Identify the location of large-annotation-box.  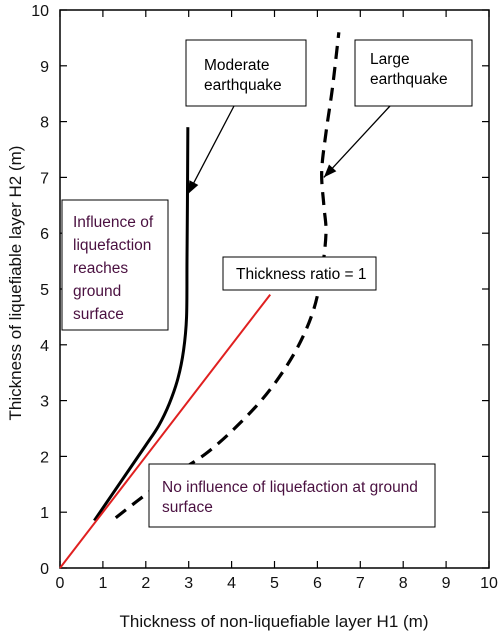
(413, 73).